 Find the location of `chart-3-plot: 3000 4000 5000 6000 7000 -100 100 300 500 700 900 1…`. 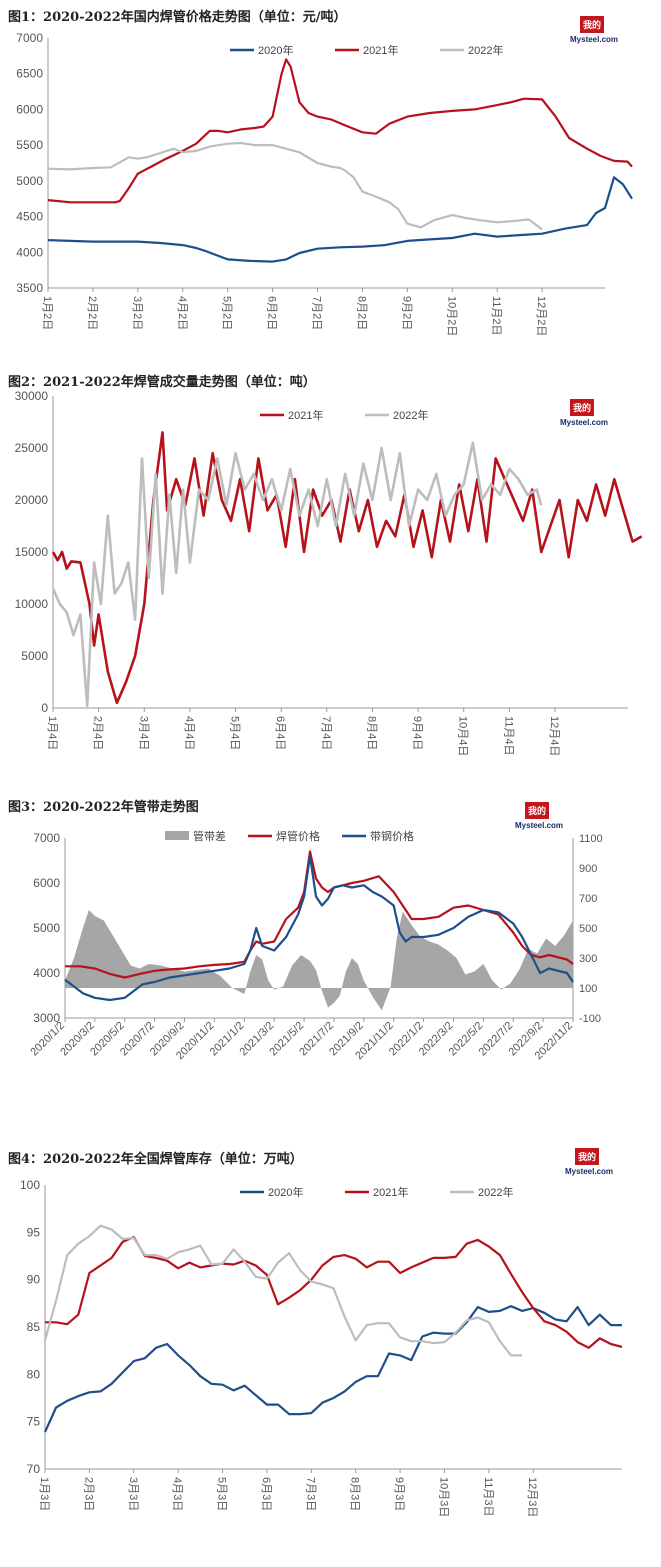

chart-3-plot: 3000 4000 5000 6000 7000 -100 100 300 500 700 900 1… is located at coordinates (315, 932).